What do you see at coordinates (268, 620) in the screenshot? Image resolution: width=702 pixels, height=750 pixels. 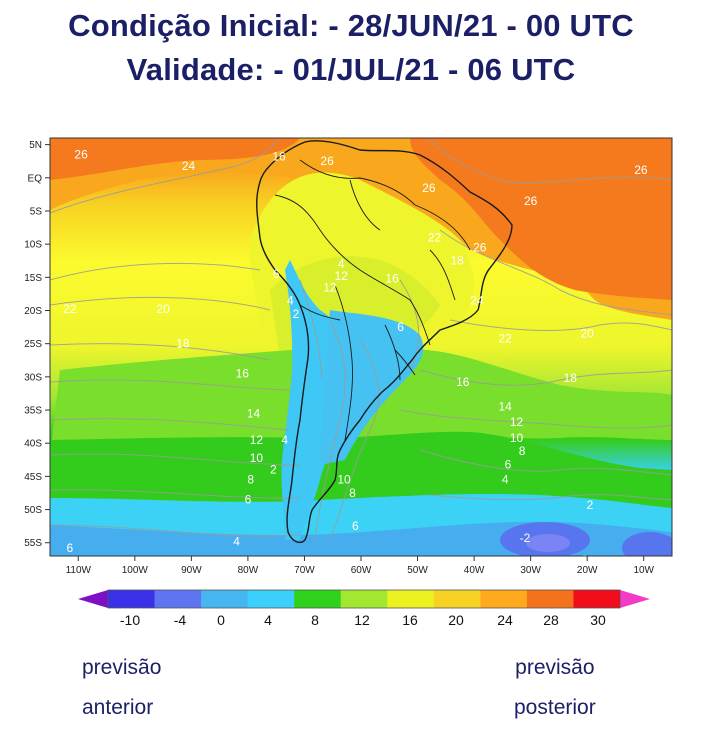 I see `colorbar-label: 4` at bounding box center [268, 620].